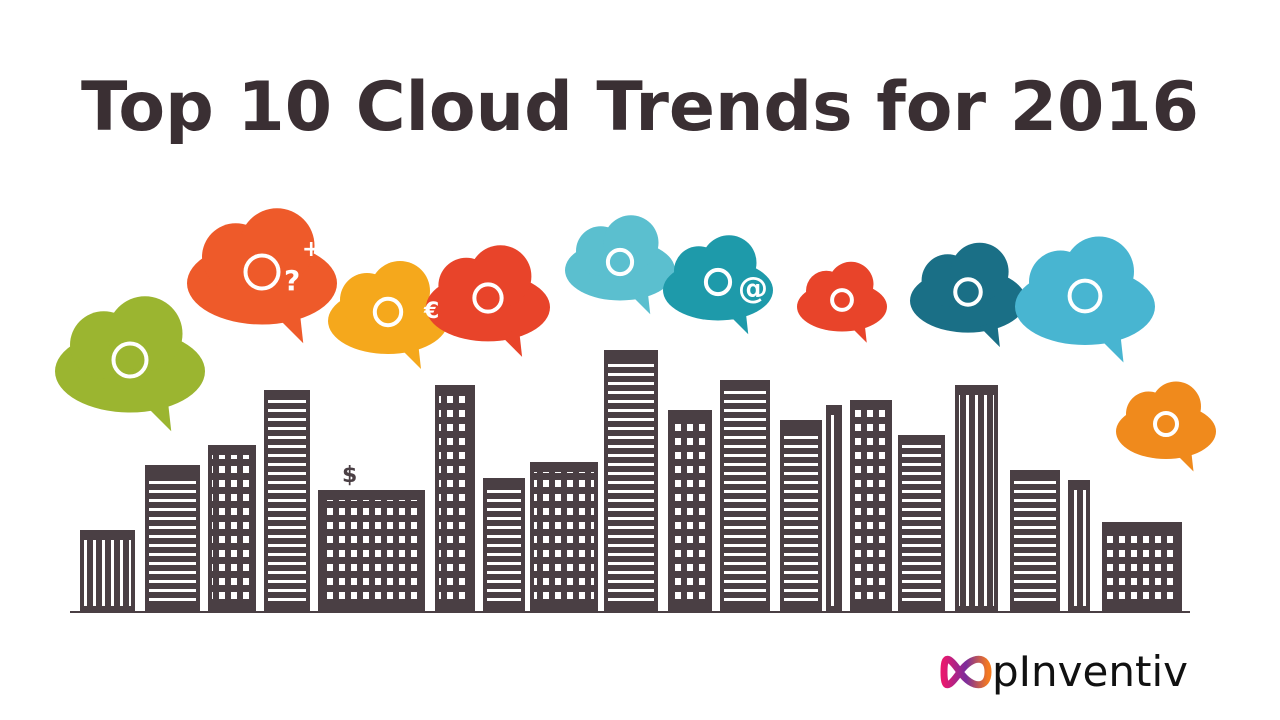 The image size is (1280, 720). I want to click on question-symbol: ?, so click(292, 280).